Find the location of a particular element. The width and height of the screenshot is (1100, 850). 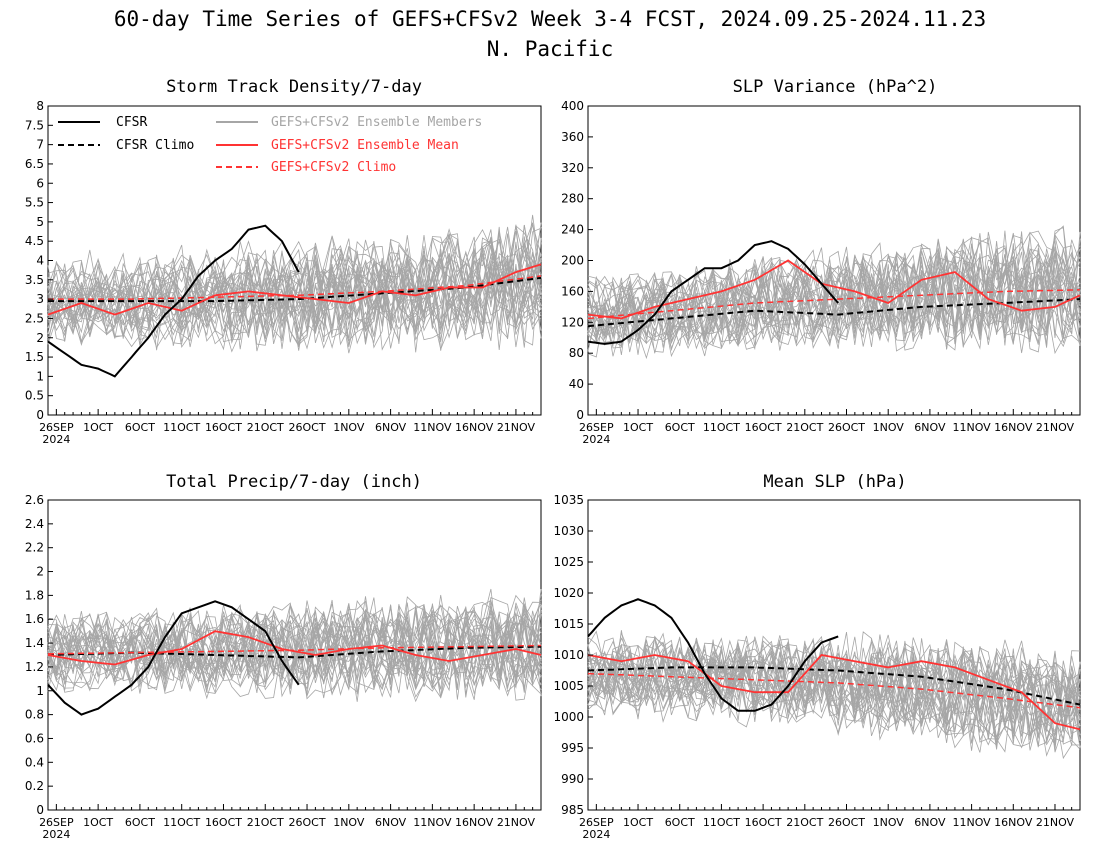

legend-label-climo: GEFS+CFSv2 Climo is located at coordinates (333, 167).